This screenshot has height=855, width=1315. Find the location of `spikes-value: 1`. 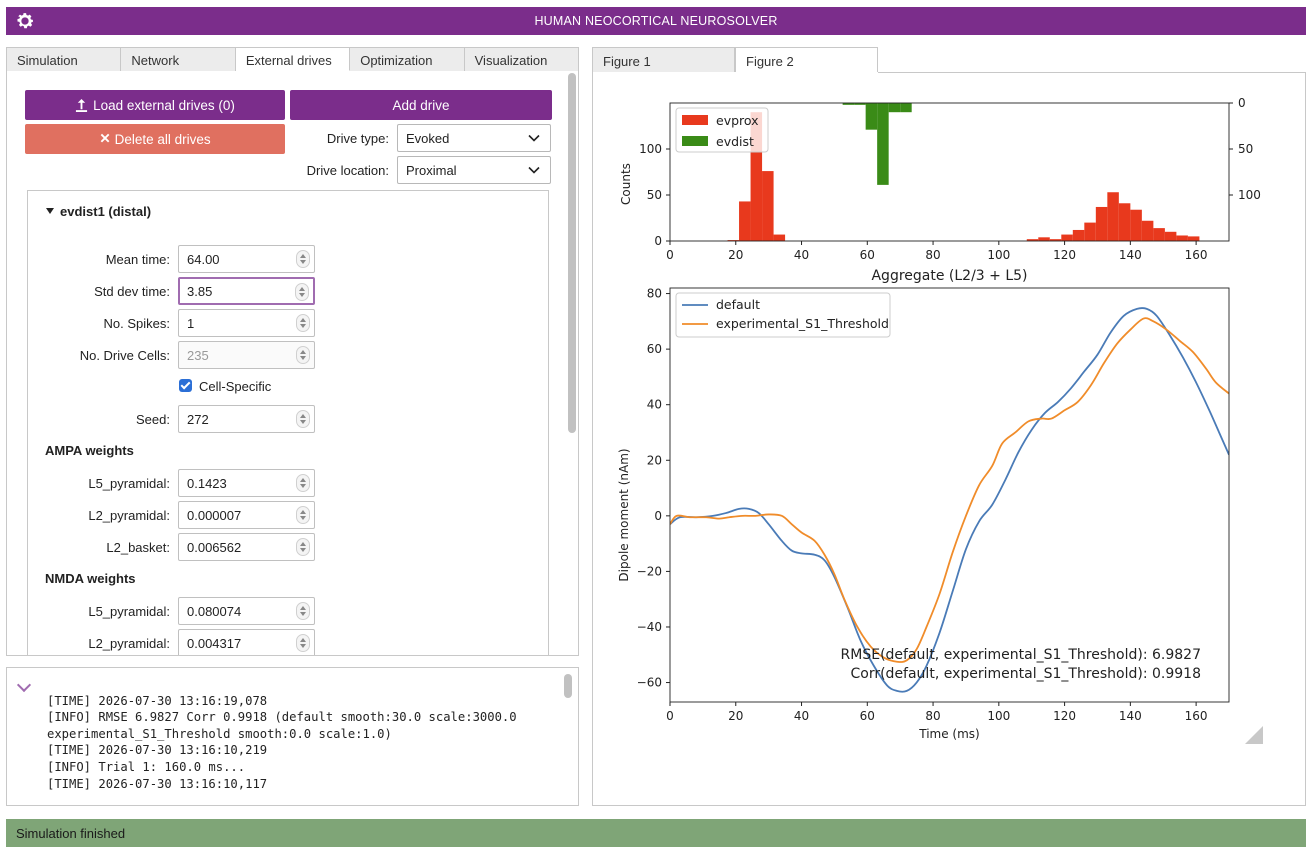

spikes-value: 1 is located at coordinates (191, 323).